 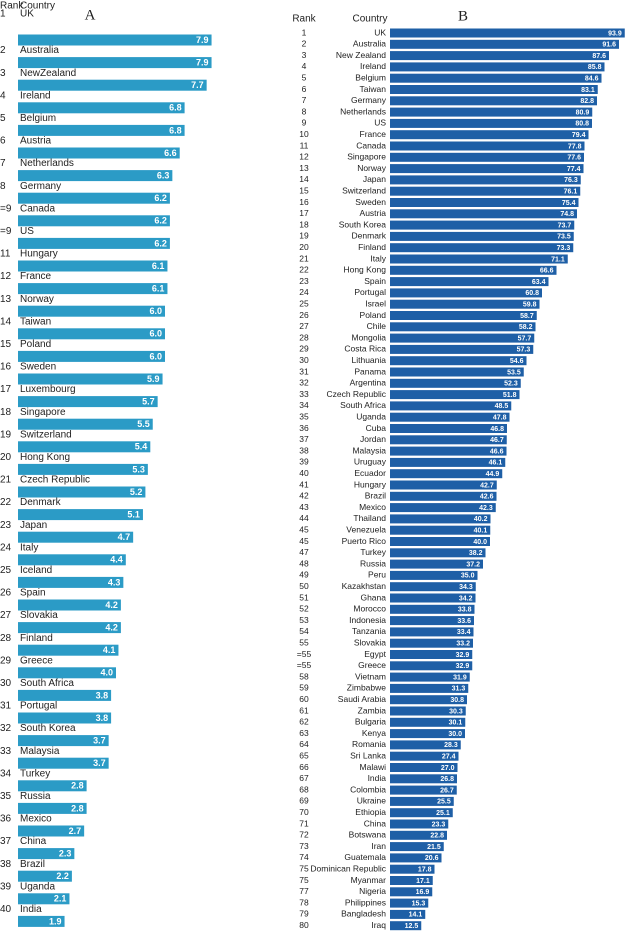 I want to click on rank-label: 31, so click(x=304, y=371).